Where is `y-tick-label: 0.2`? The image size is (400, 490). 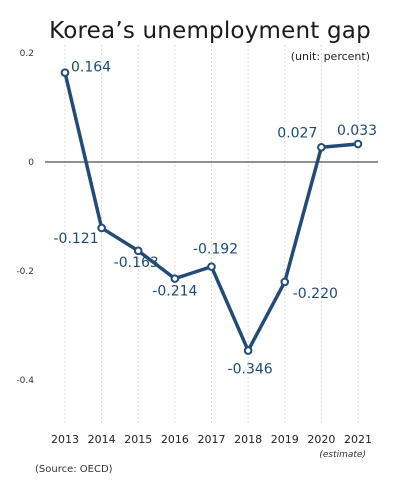
y-tick-label: 0.2 is located at coordinates (27, 54).